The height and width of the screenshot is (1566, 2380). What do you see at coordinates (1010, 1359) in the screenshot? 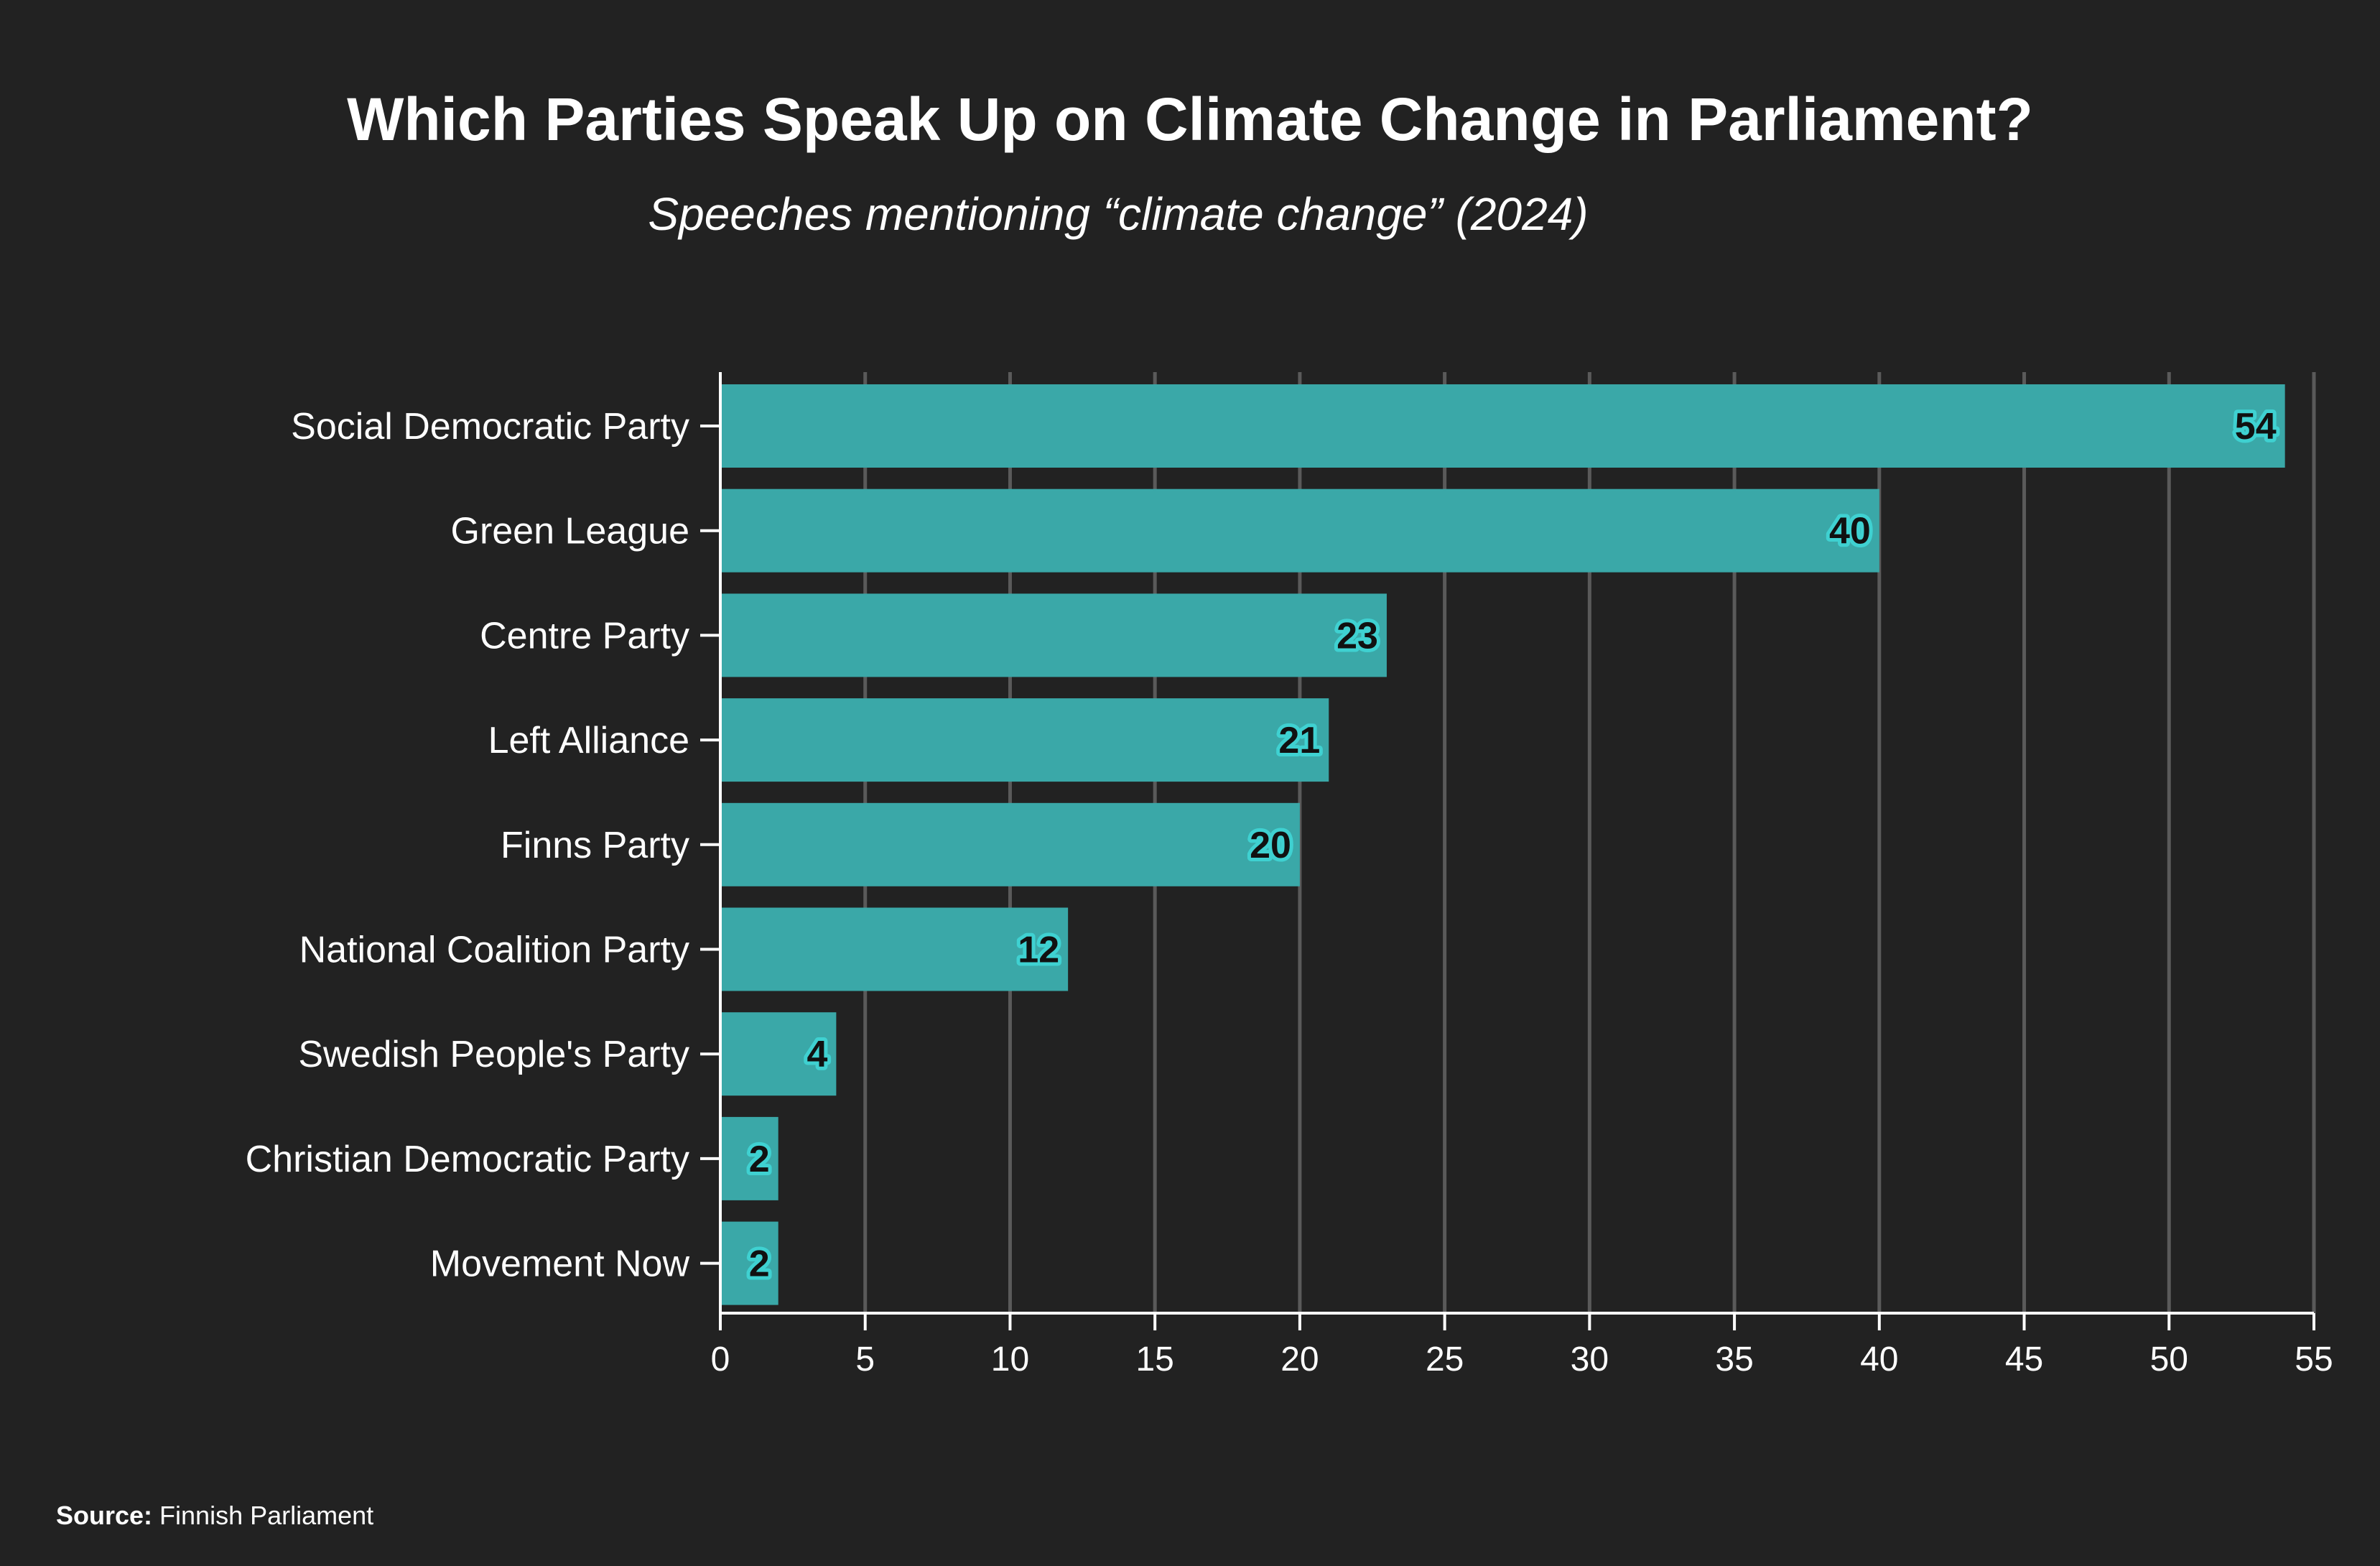
I see `x-tick-label: 10` at bounding box center [1010, 1359].